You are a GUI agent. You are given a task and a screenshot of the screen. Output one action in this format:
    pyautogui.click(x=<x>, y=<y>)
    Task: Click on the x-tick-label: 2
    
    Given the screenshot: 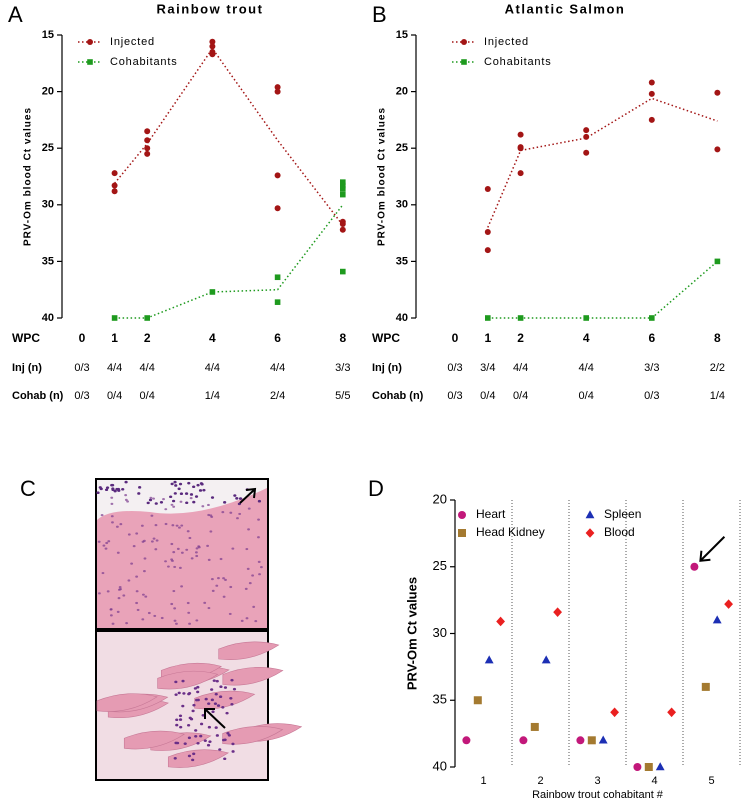 What is the action you would take?
    pyautogui.click(x=520, y=338)
    